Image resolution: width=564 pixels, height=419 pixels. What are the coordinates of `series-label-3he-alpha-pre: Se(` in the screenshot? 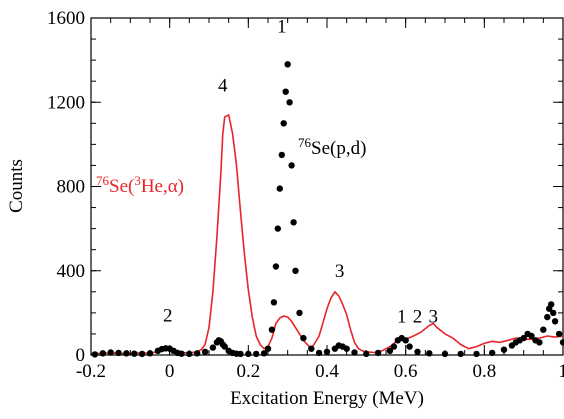 It's located at (121, 186).